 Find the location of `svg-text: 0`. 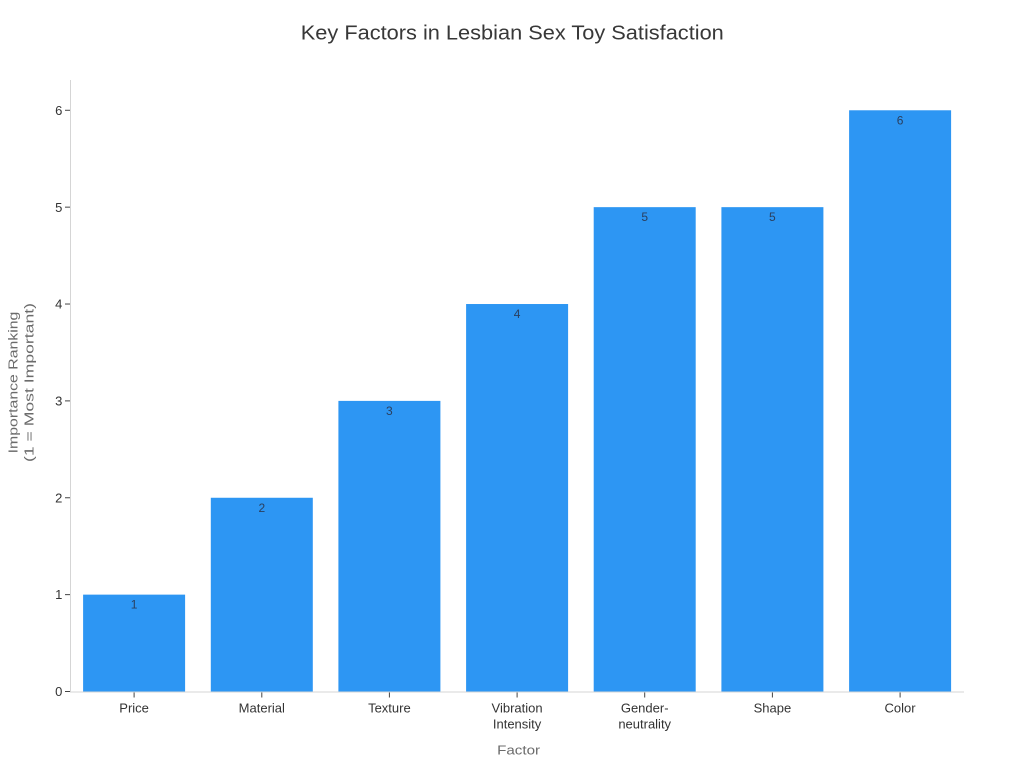

svg-text: 0 is located at coordinates (58, 691).